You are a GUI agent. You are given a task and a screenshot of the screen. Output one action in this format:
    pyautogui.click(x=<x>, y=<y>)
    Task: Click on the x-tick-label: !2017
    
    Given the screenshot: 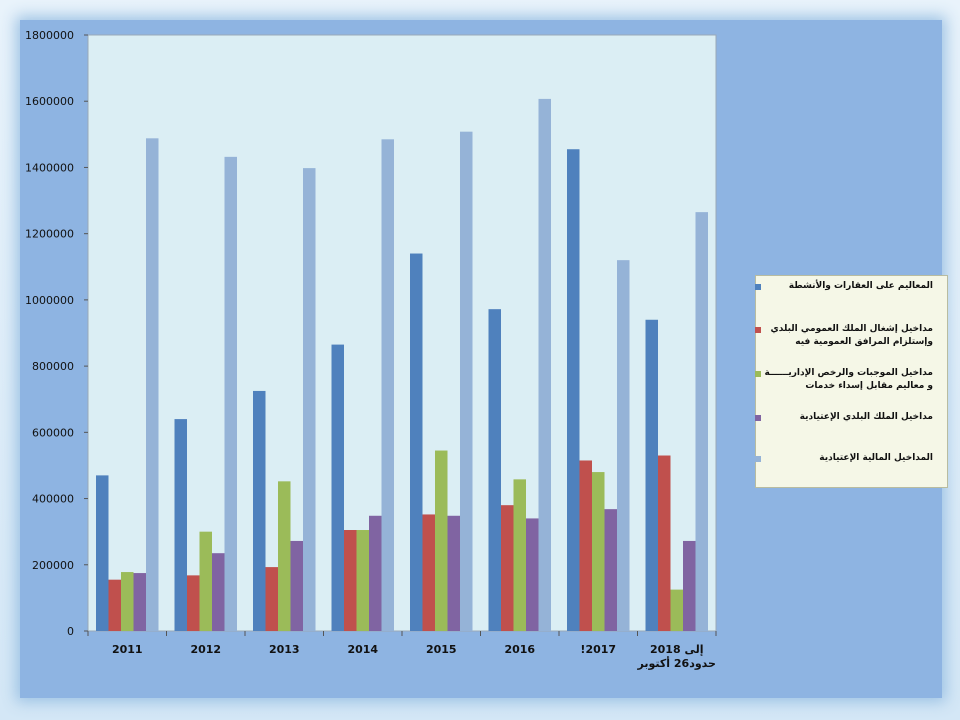 What is the action you would take?
    pyautogui.click(x=598, y=649)
    